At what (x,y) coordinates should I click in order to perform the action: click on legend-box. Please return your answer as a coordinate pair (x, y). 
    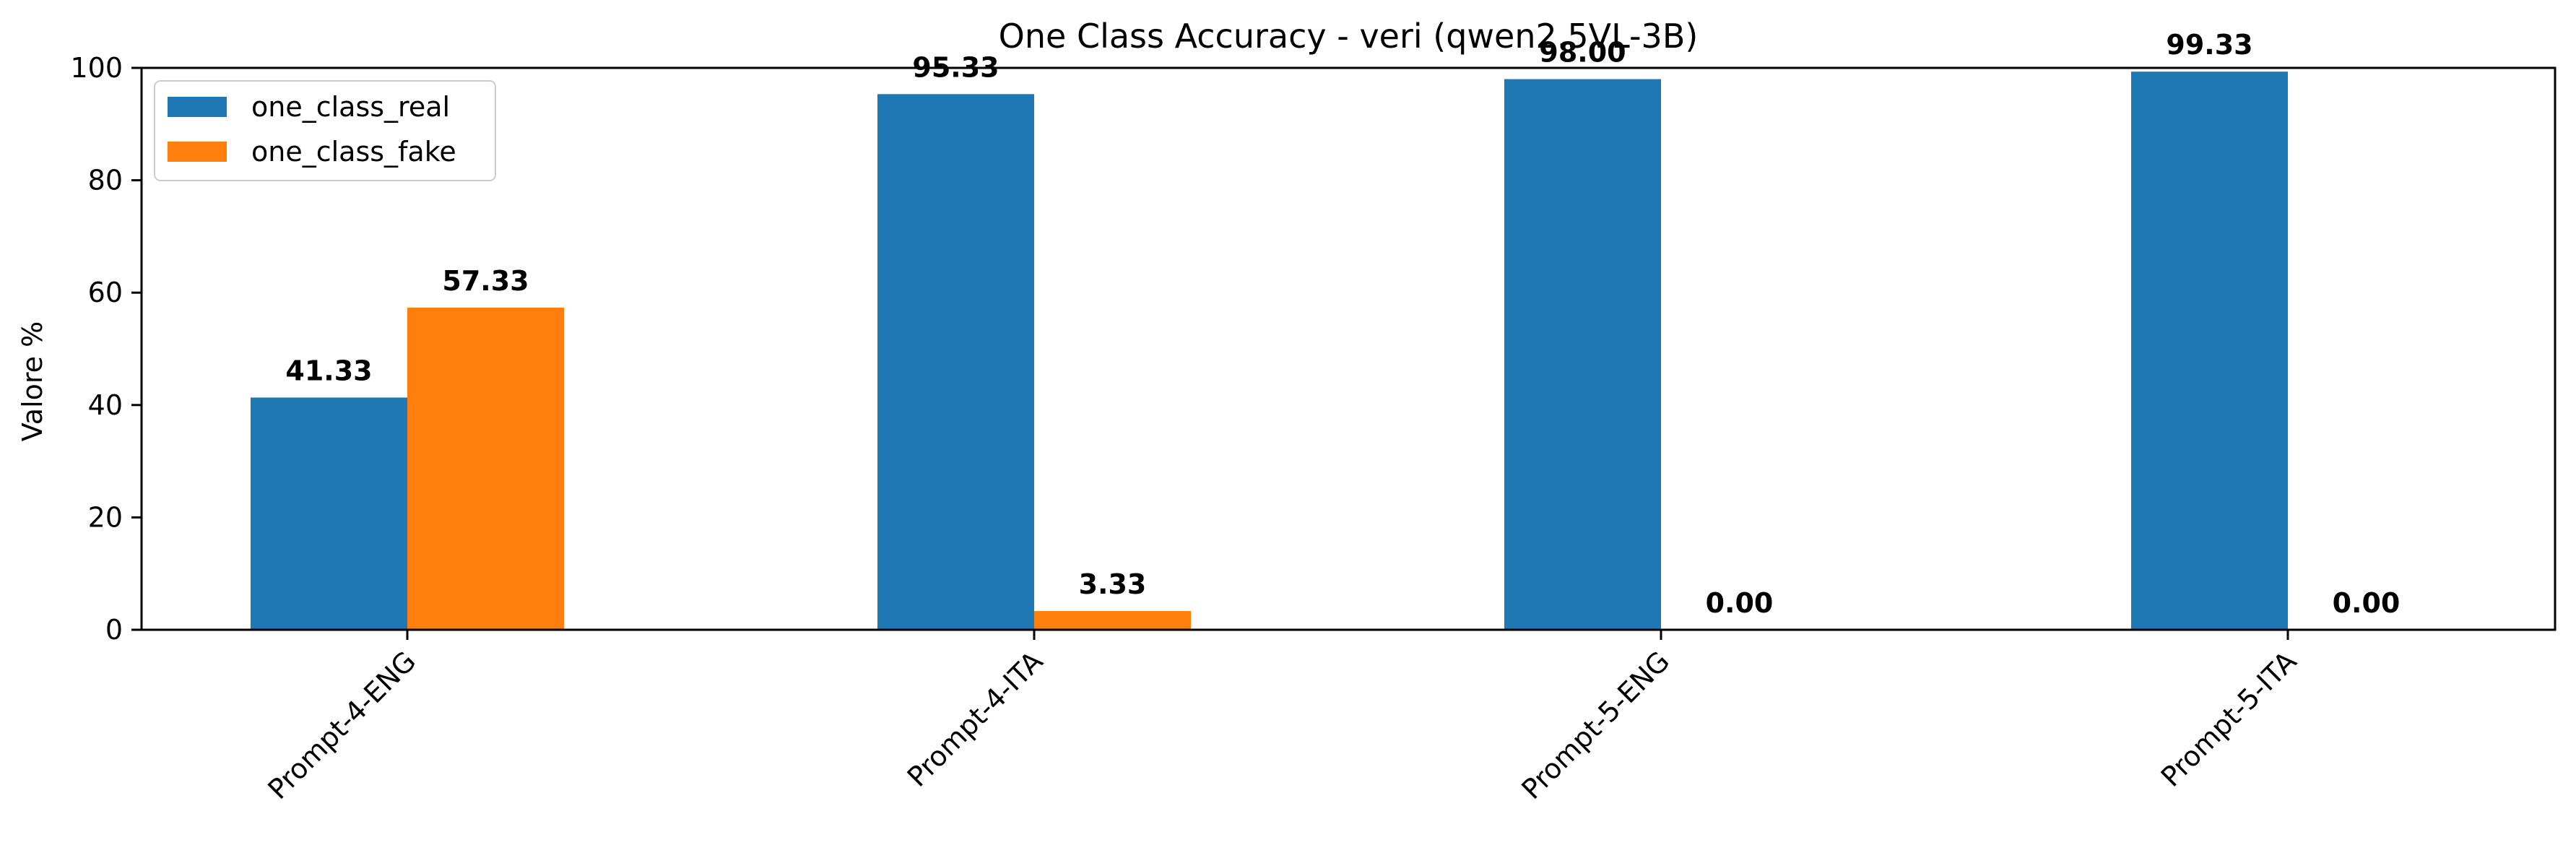
    Looking at the image, I should click on (325, 130).